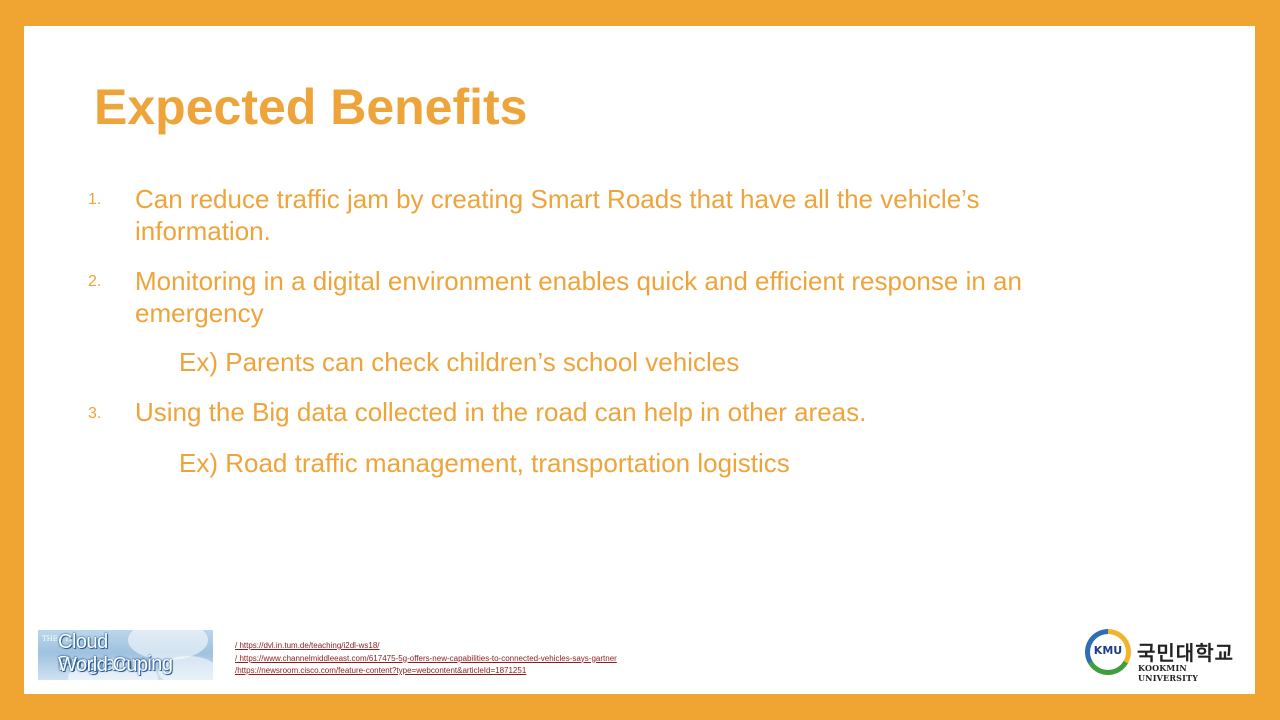 The height and width of the screenshot is (720, 1280). Describe the element at coordinates (1185, 653) in the screenshot. I see `kmu-korean-name: 국민대학교` at that location.